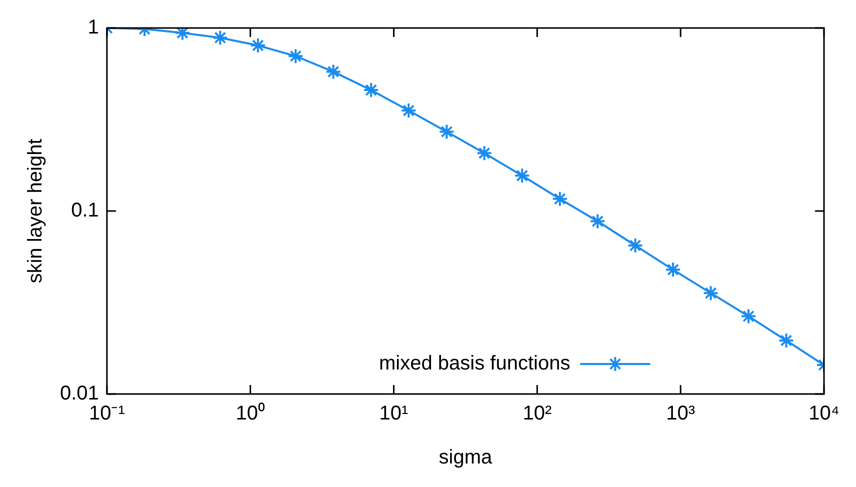 This screenshot has height=487, width=856. What do you see at coordinates (824, 413) in the screenshot?
I see `x-tick-label: 10⁴` at bounding box center [824, 413].